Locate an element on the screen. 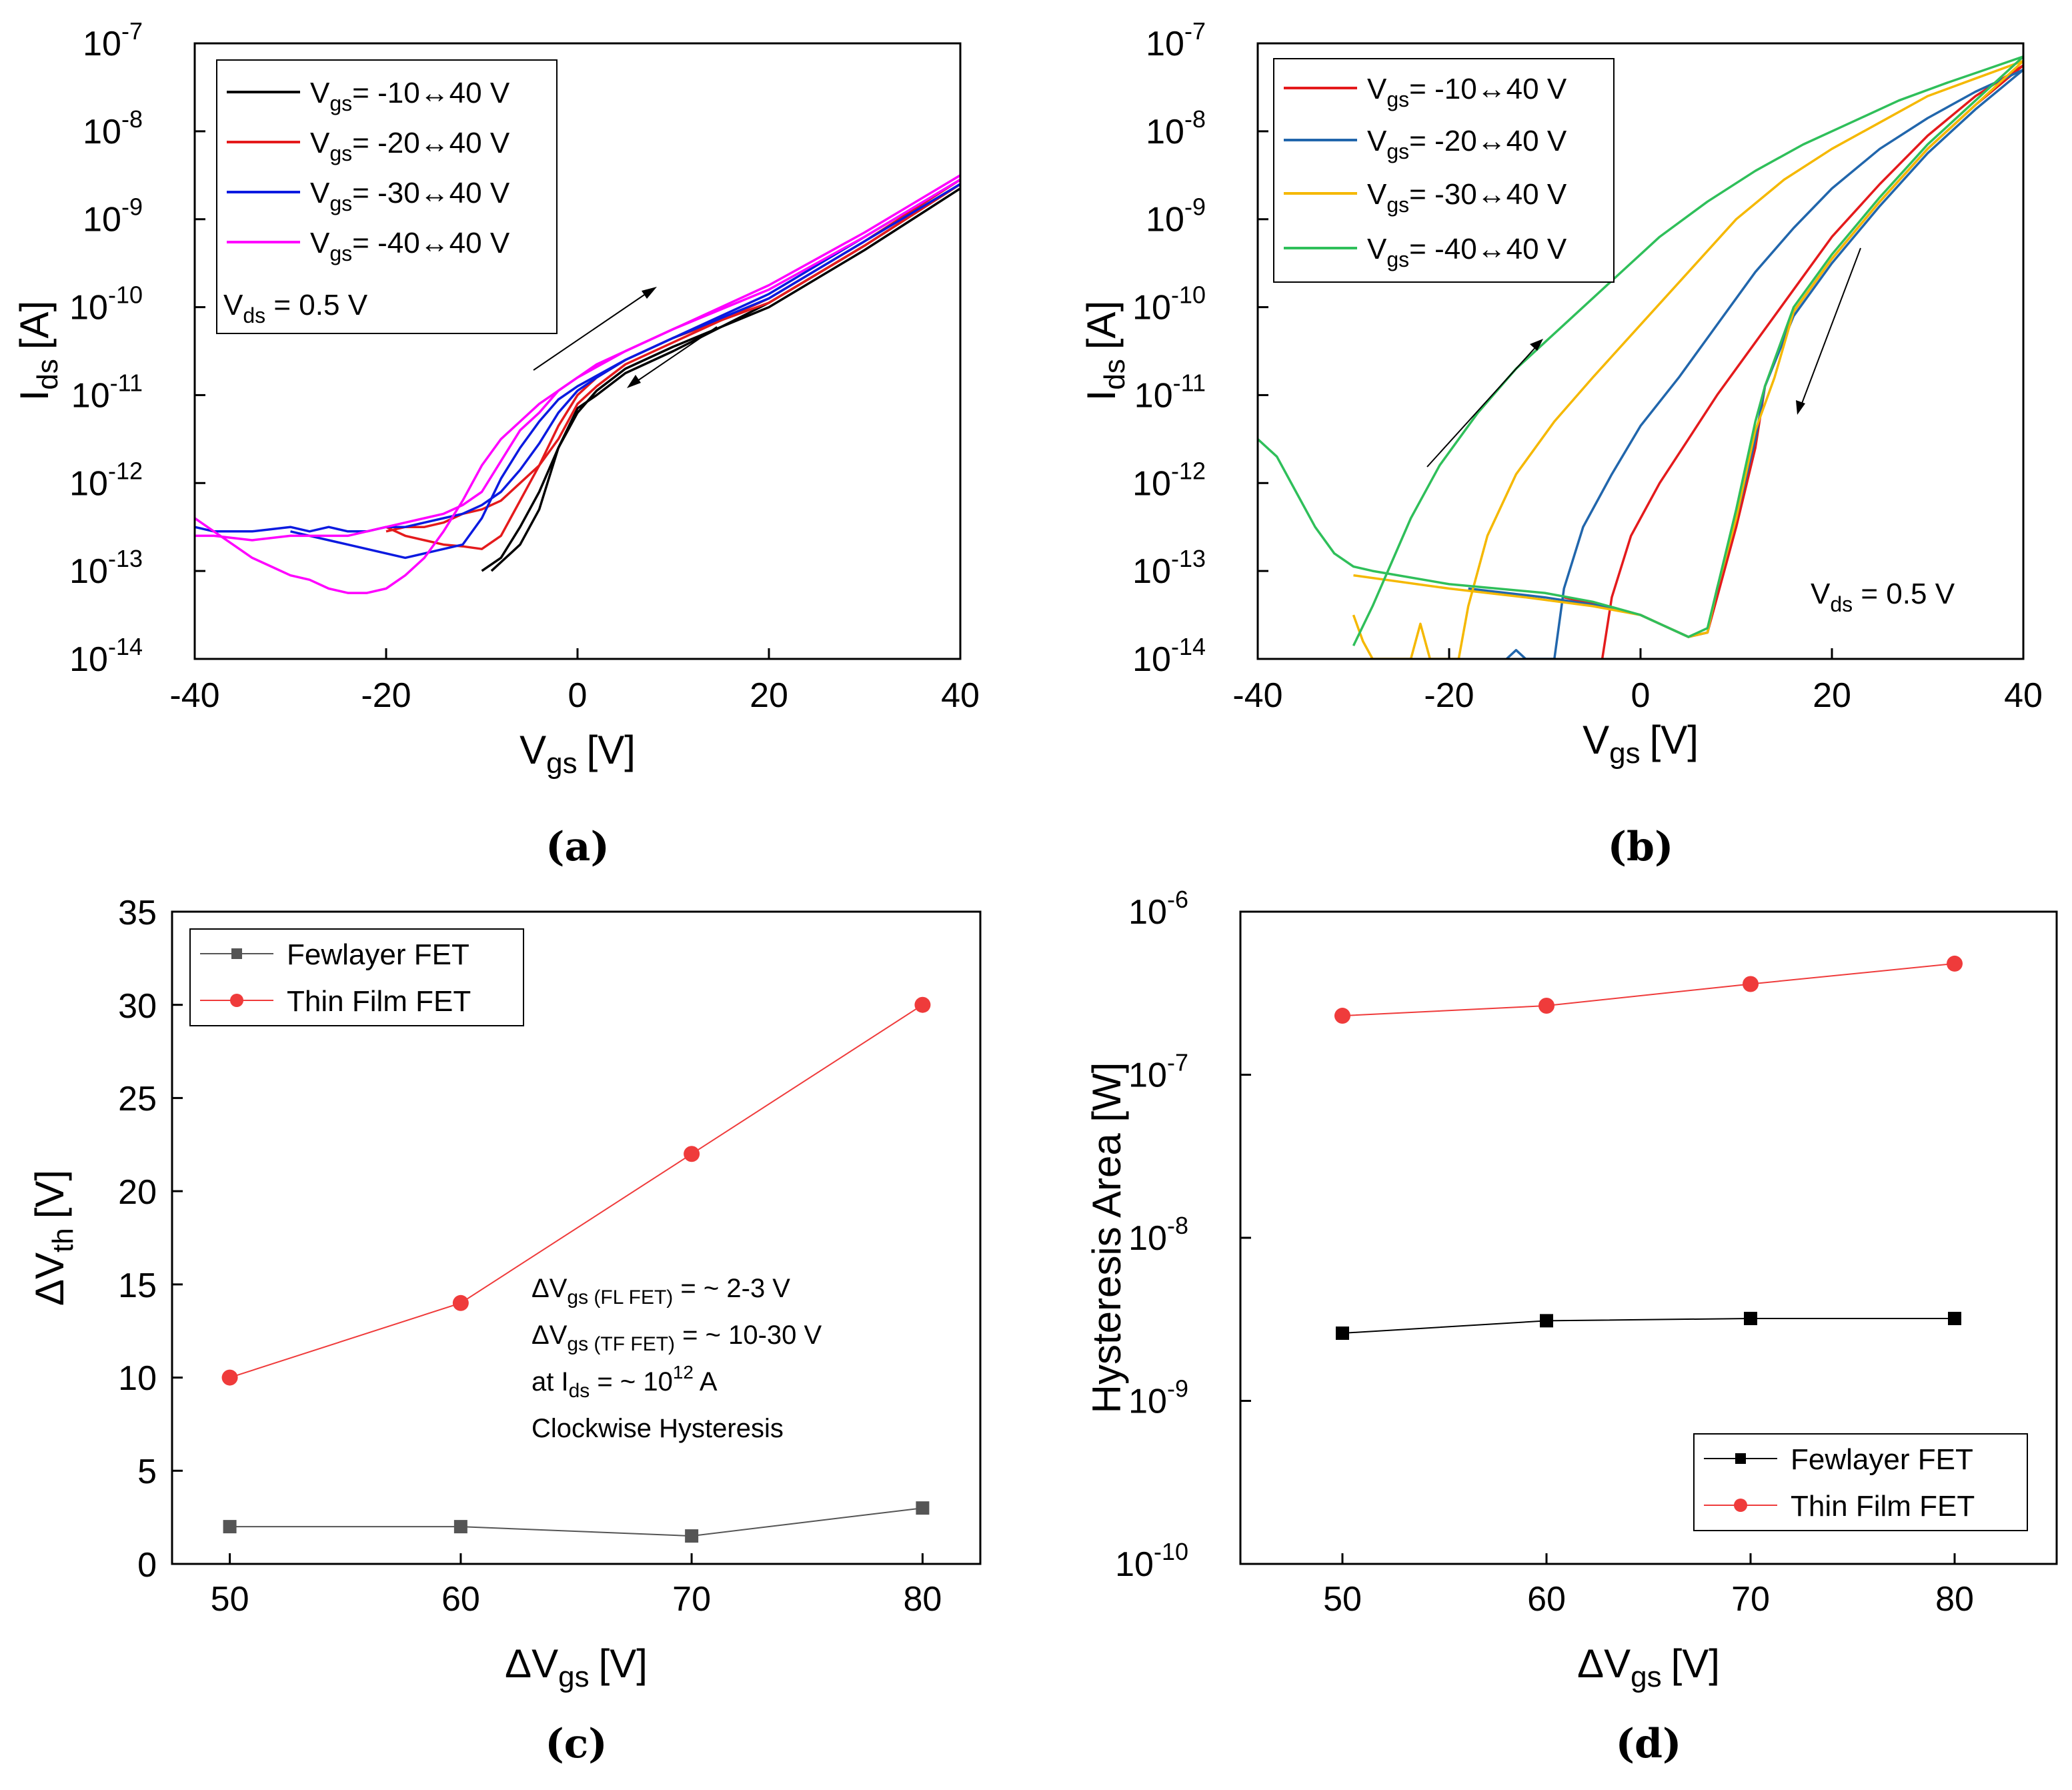 The height and width of the screenshot is (1790, 2072). panel-d-xtick-label: 80 is located at coordinates (1954, 1600).